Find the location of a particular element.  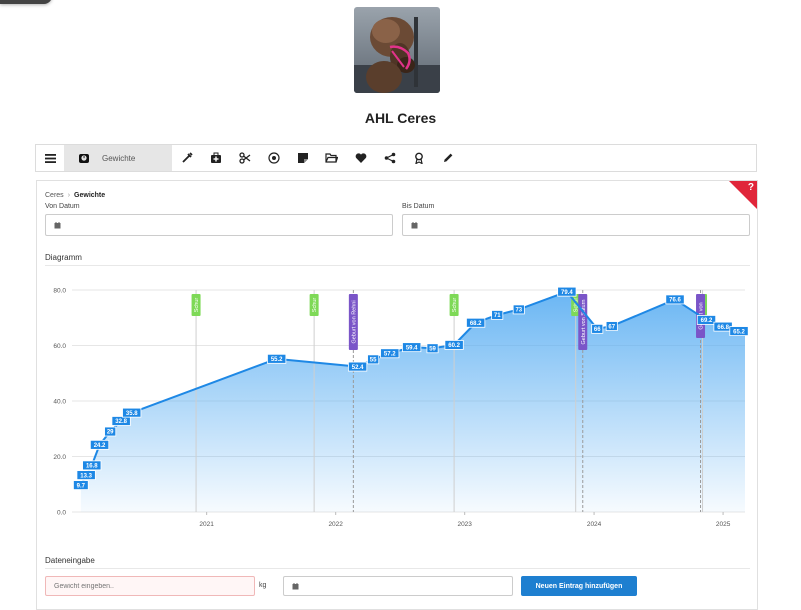

data-label: 9.7 is located at coordinates (81, 486).